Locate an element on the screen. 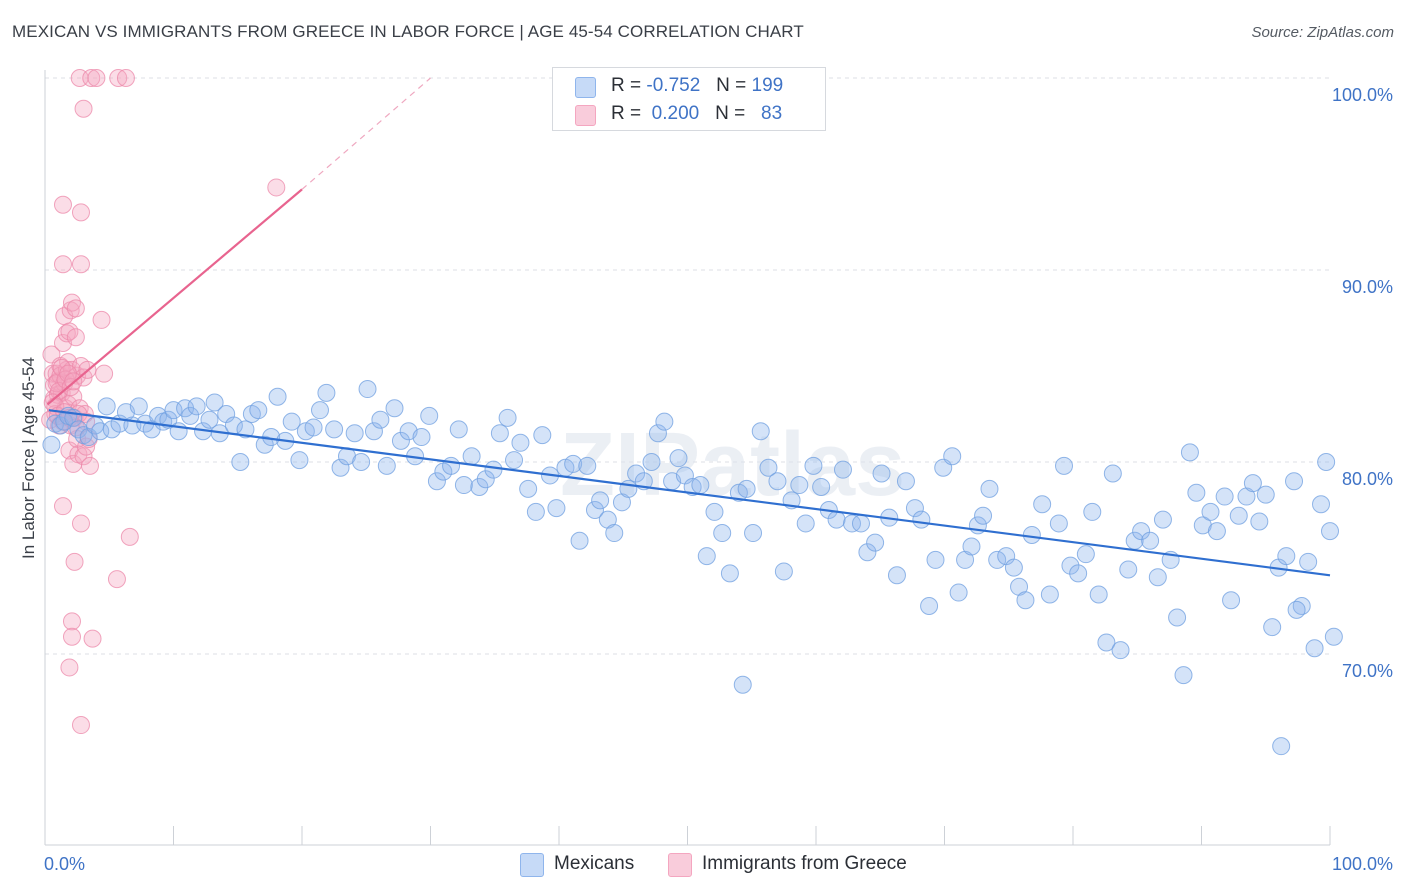  source-label: Source: ZipAtlas.com is located at coordinates (1322, 32).